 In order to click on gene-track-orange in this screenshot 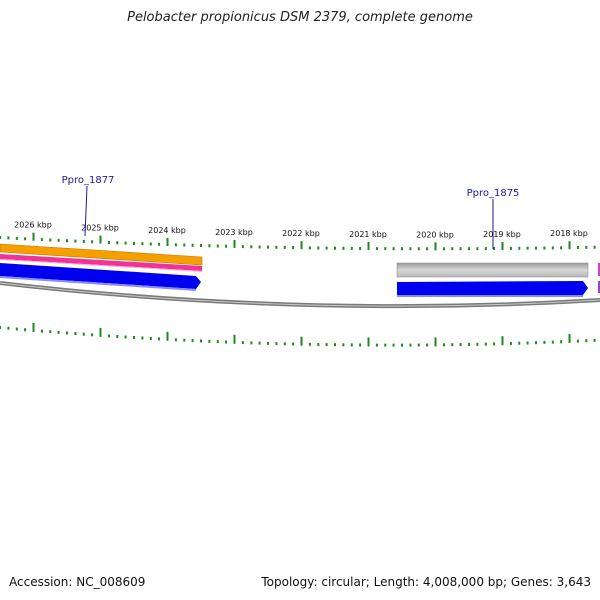, I will do `click(101, 254)`.